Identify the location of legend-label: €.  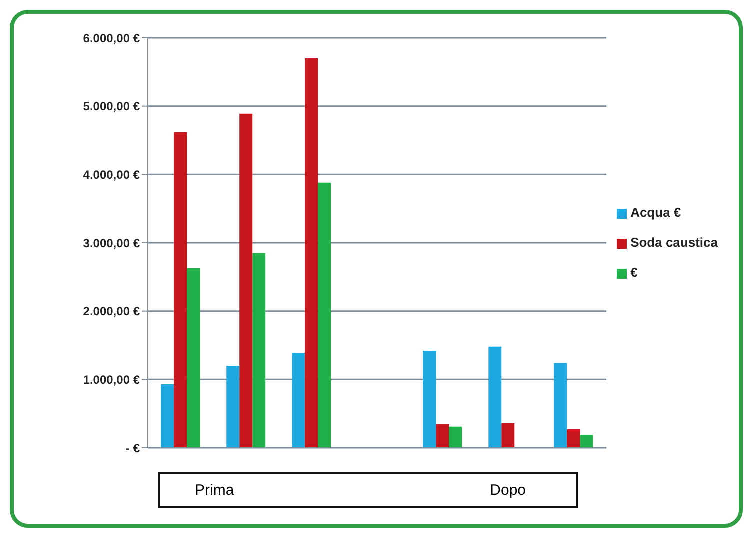
(634, 272).